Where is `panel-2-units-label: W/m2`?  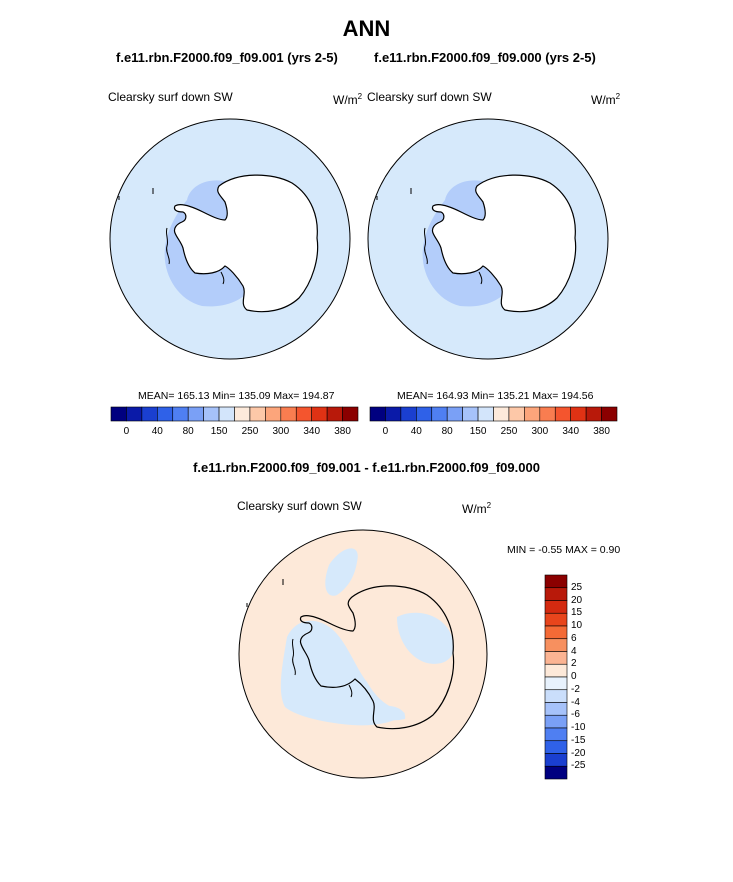 panel-2-units-label: W/m2 is located at coordinates (605, 99).